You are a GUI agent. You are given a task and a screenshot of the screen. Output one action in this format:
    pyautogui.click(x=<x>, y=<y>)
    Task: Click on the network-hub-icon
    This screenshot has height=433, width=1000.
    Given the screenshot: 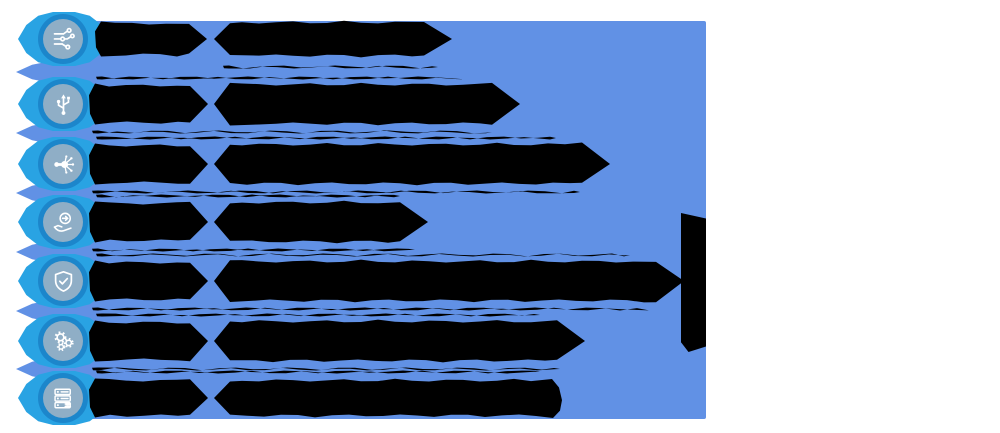 What is the action you would take?
    pyautogui.click(x=63, y=164)
    